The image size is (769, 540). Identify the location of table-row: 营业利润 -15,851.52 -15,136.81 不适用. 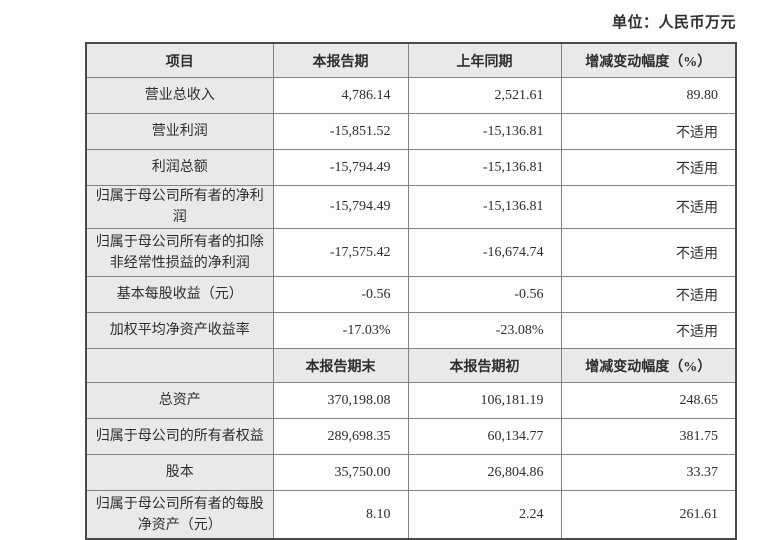
(411, 131).